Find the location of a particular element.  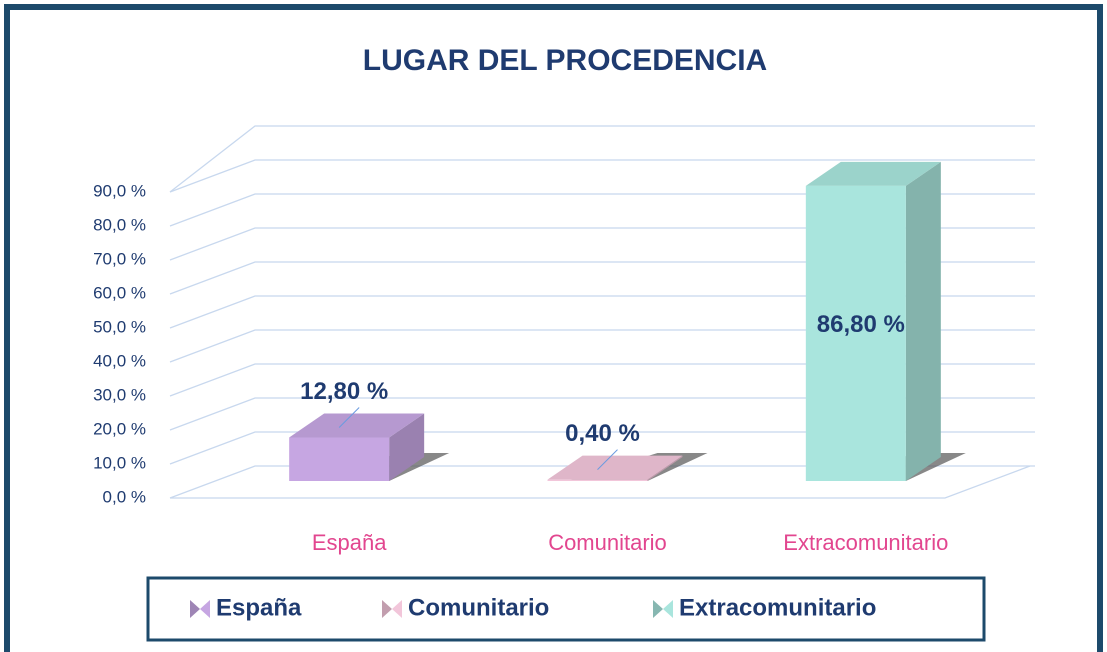

legend-label: Extracomunitario is located at coordinates (777, 607).